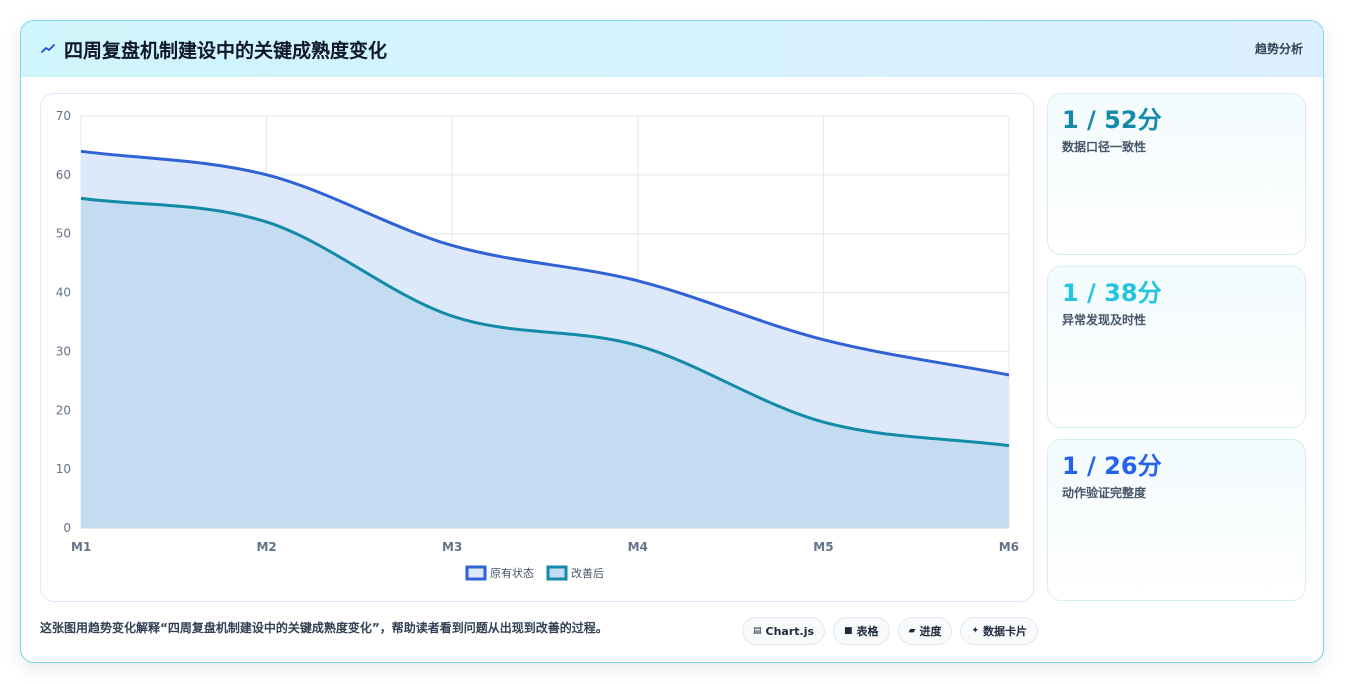  I want to click on legend-swatch-improved, so click(557, 573).